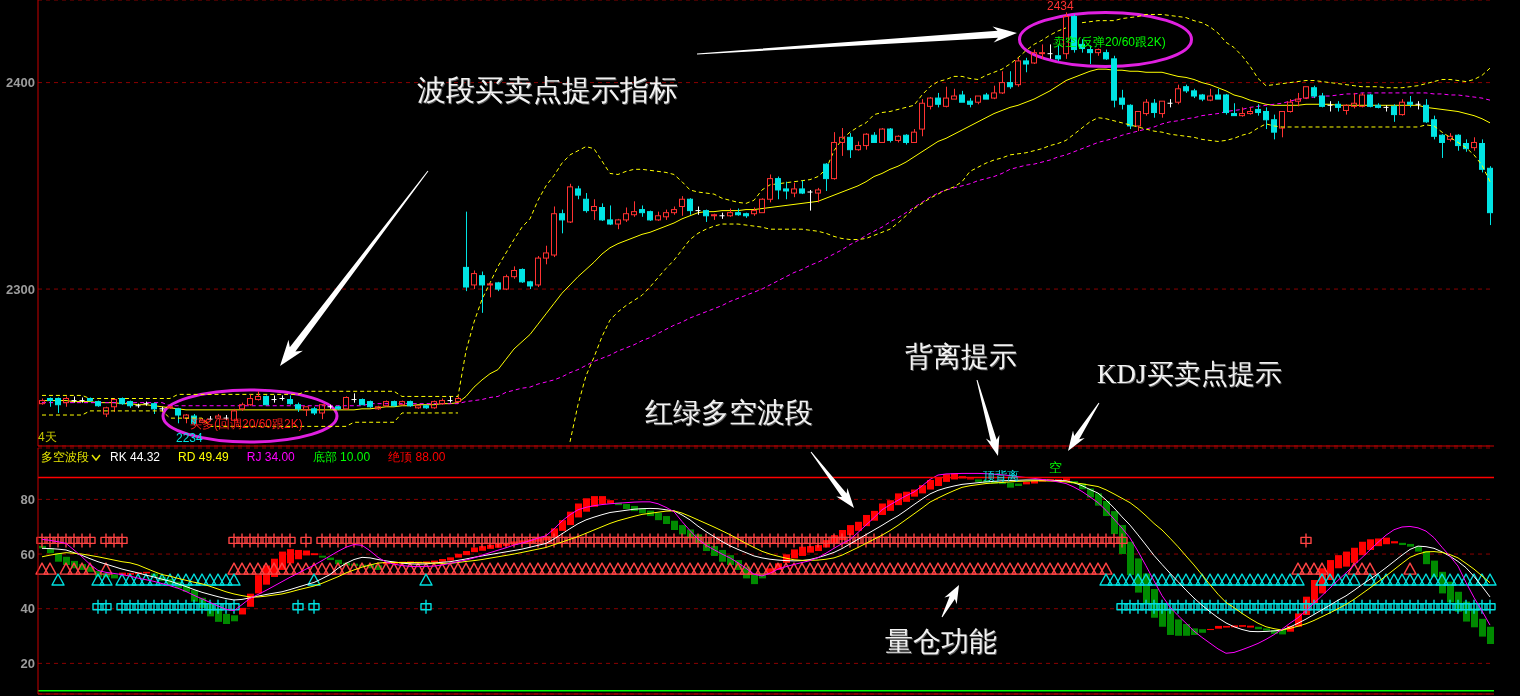  I want to click on annotation: 4天, so click(47, 437).